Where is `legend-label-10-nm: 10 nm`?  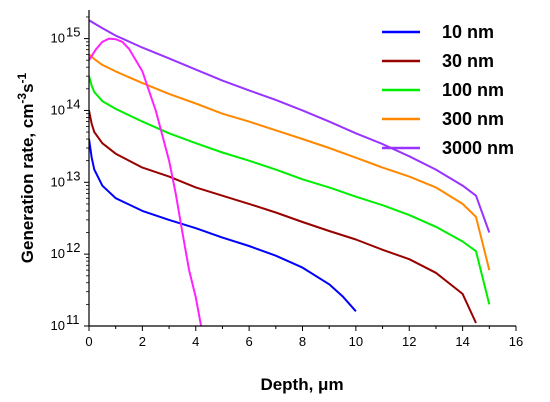 legend-label-10-nm: 10 nm is located at coordinates (468, 32).